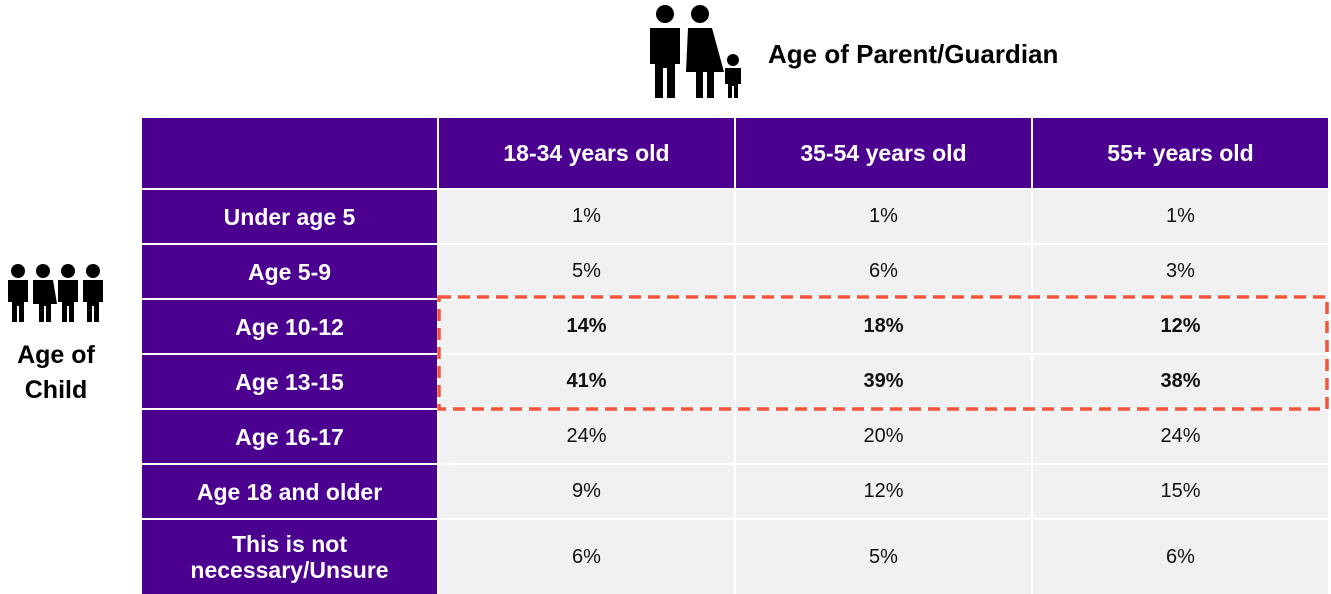 This screenshot has height=594, width=1331. I want to click on column-header: 18-34 years old, so click(586, 153).